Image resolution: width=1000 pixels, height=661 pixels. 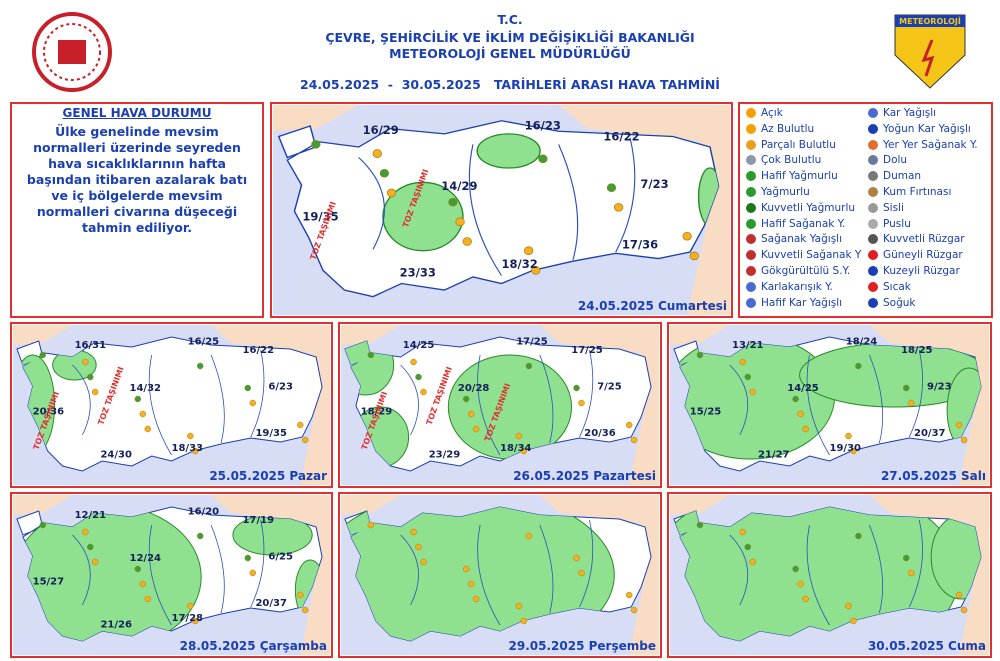 I want to click on legend-item: Kuzeyli Rüzgar, so click(x=914, y=271).